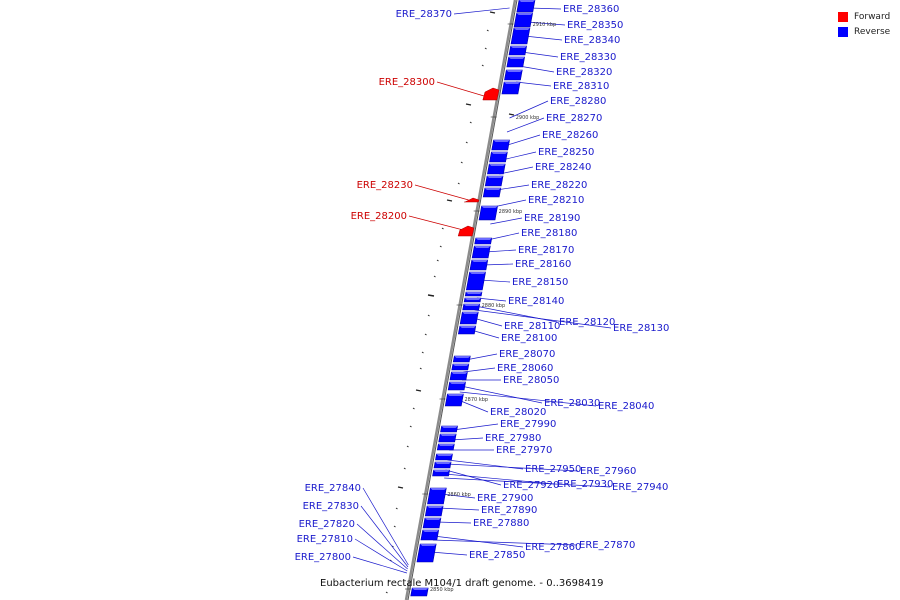 The width and height of the screenshot is (900, 600). What do you see at coordinates (641, 328) in the screenshot?
I see `gene-label: ERE_28130` at bounding box center [641, 328].